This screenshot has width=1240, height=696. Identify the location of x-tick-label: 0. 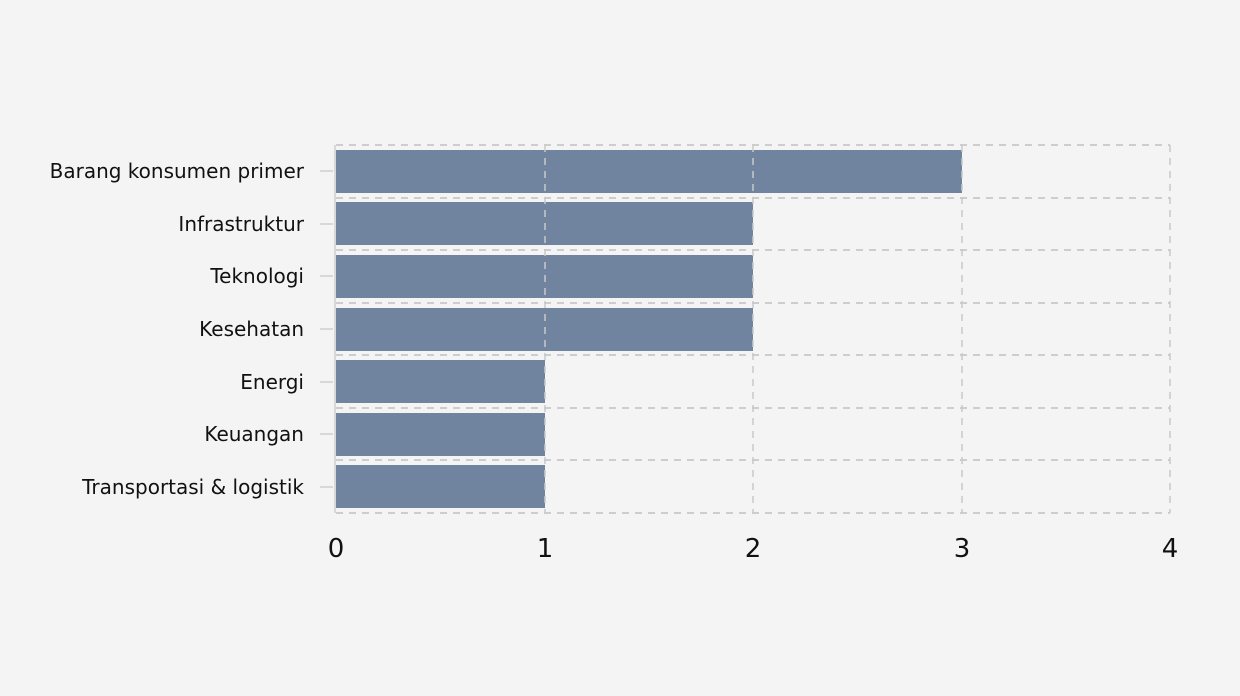
(336, 549).